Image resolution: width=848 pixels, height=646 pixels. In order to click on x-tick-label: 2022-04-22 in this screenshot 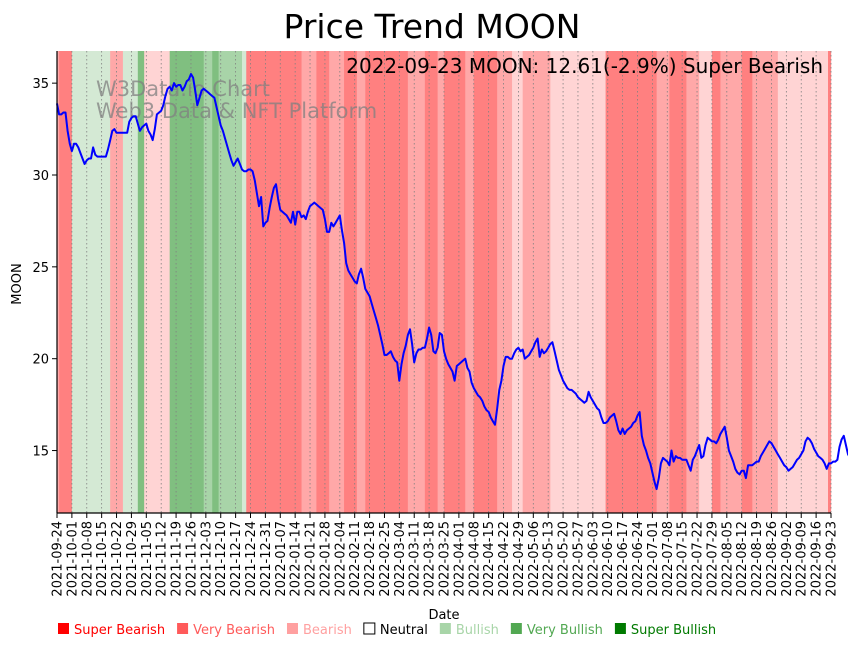, I will do `click(504, 559)`.